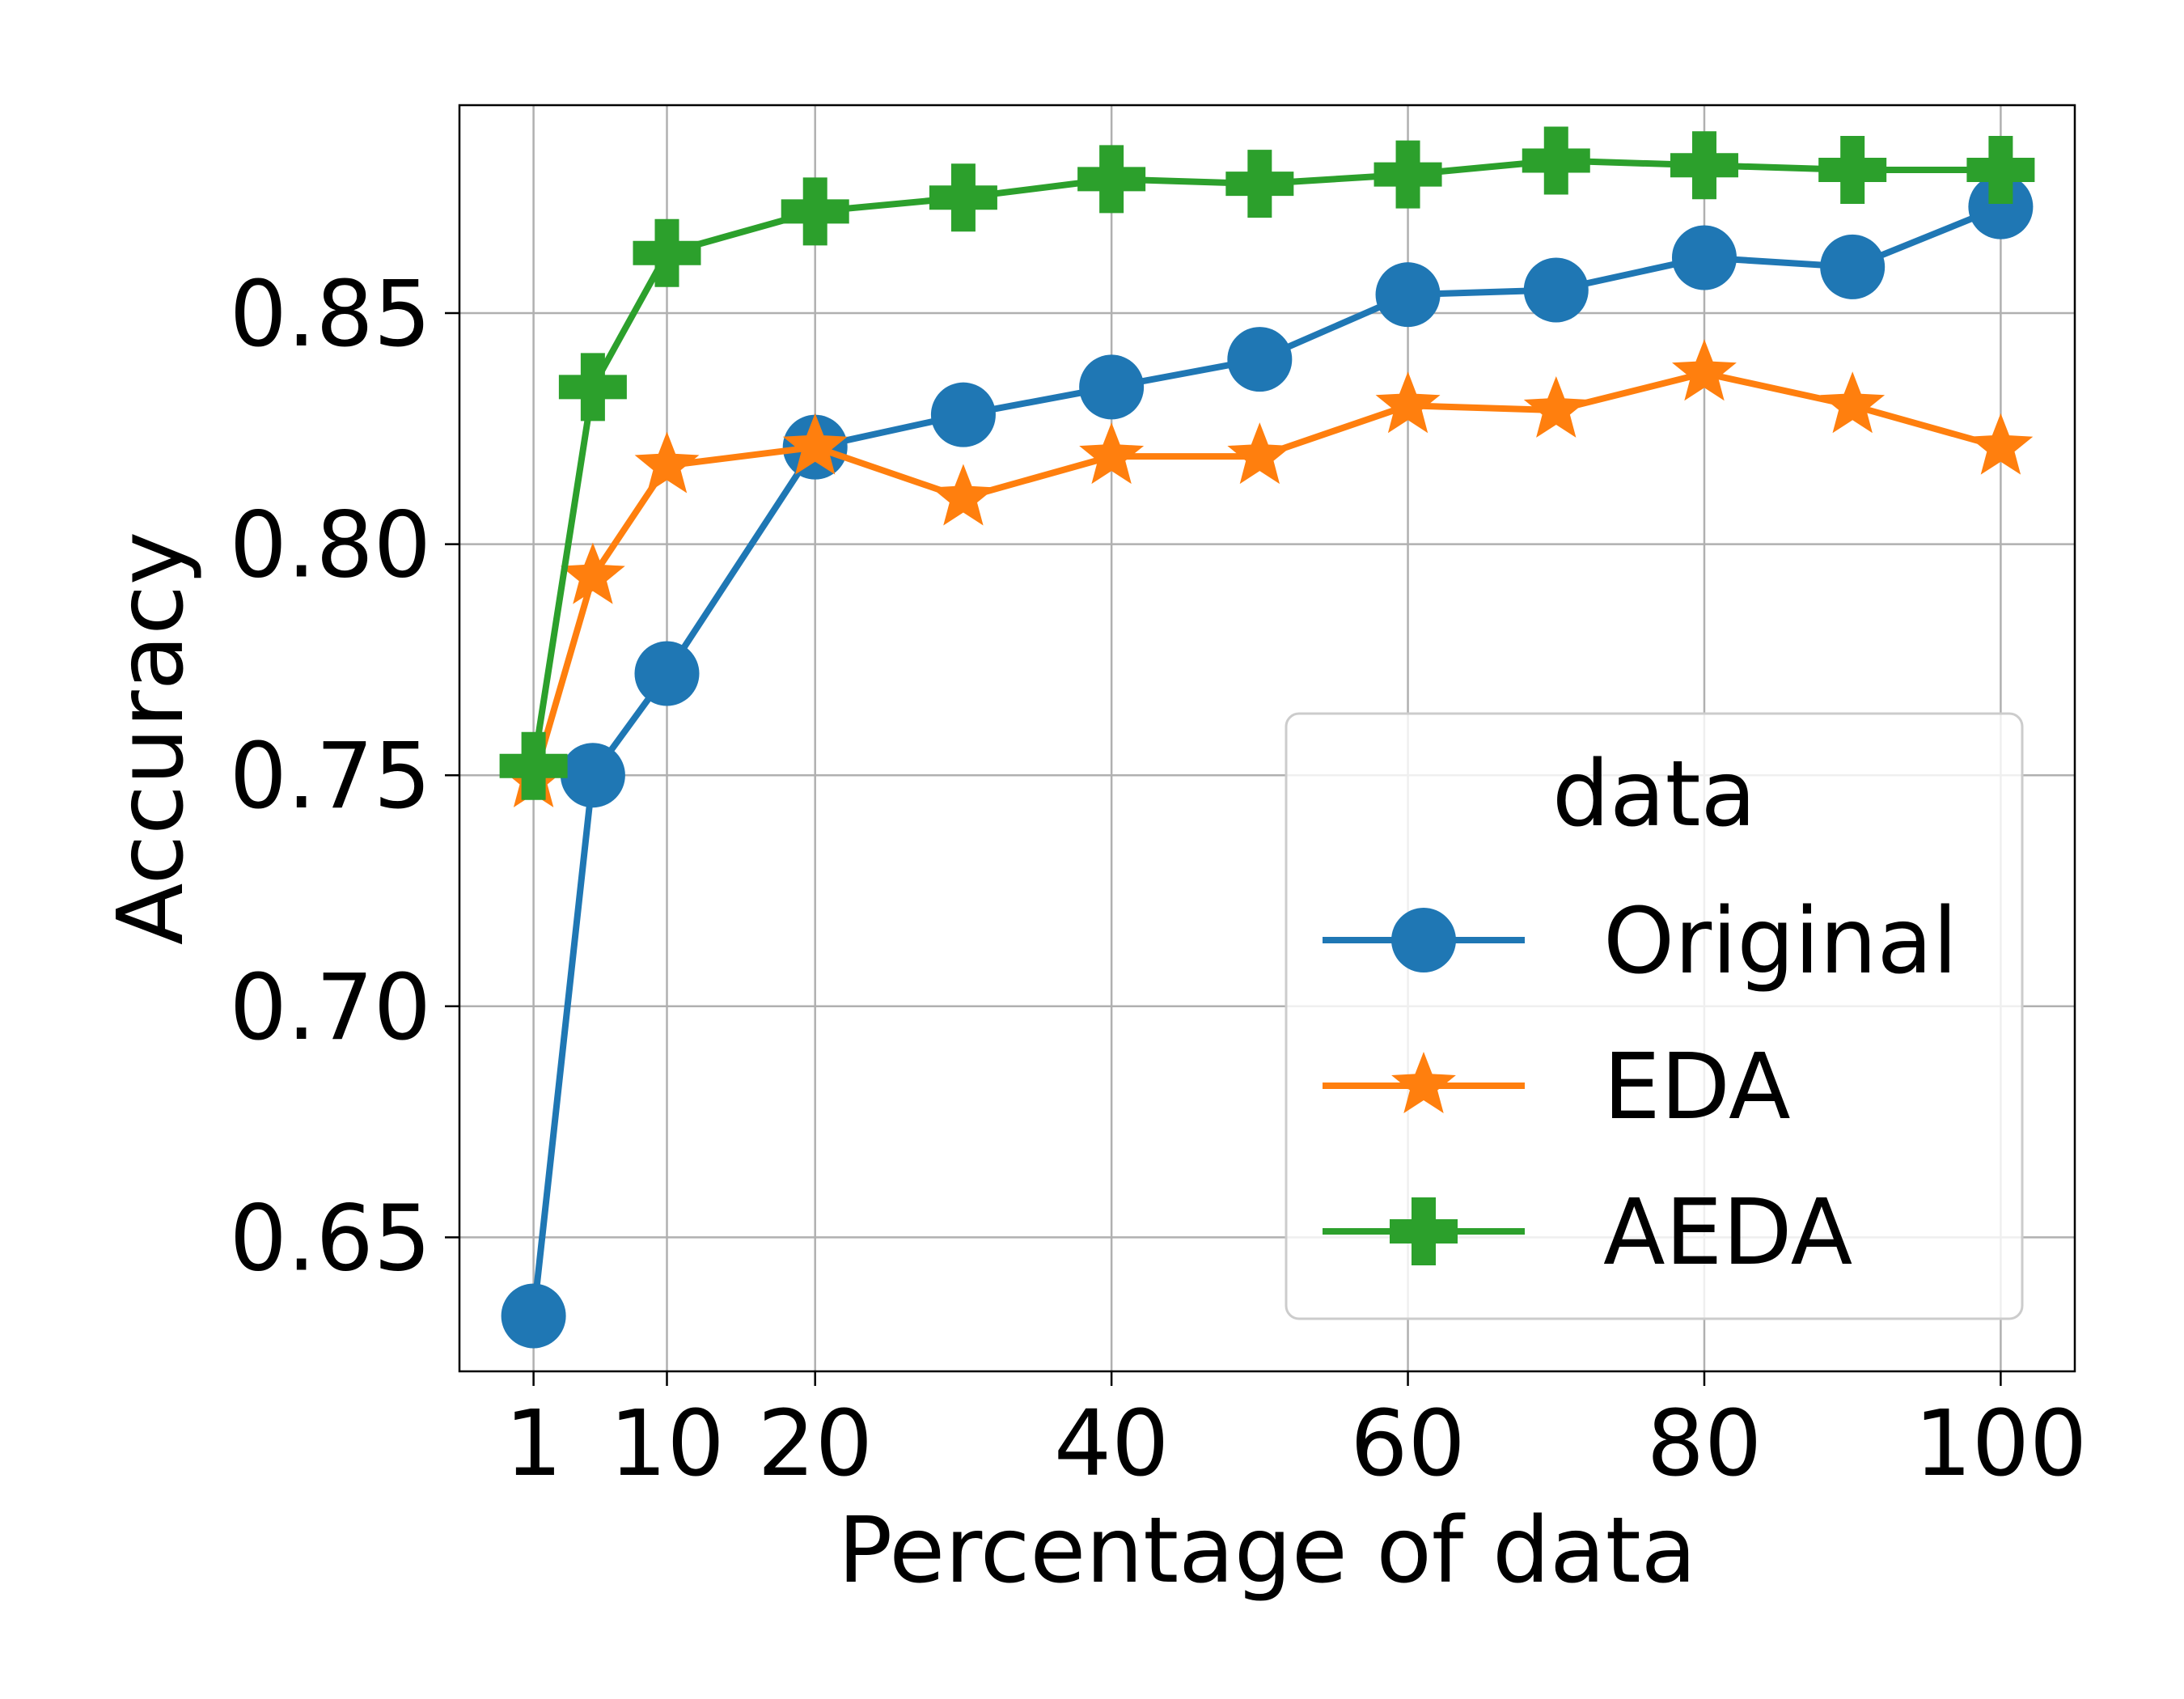 This screenshot has height=1699, width=2184. I want to click on legend-box, so click(1654, 1016).